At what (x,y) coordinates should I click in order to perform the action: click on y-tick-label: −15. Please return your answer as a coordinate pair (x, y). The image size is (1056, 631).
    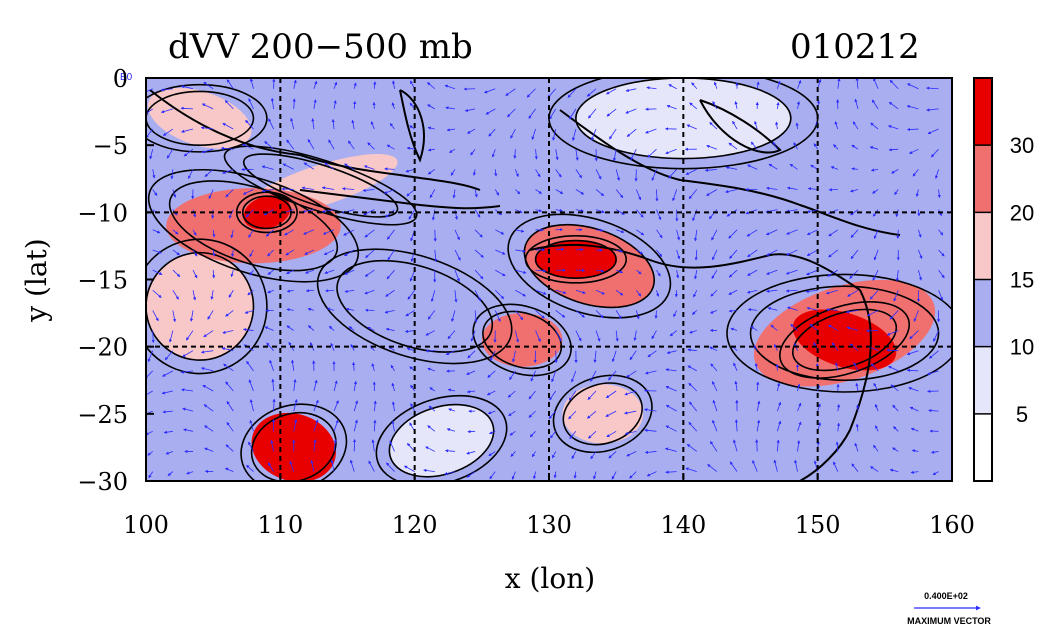
    Looking at the image, I should click on (102, 281).